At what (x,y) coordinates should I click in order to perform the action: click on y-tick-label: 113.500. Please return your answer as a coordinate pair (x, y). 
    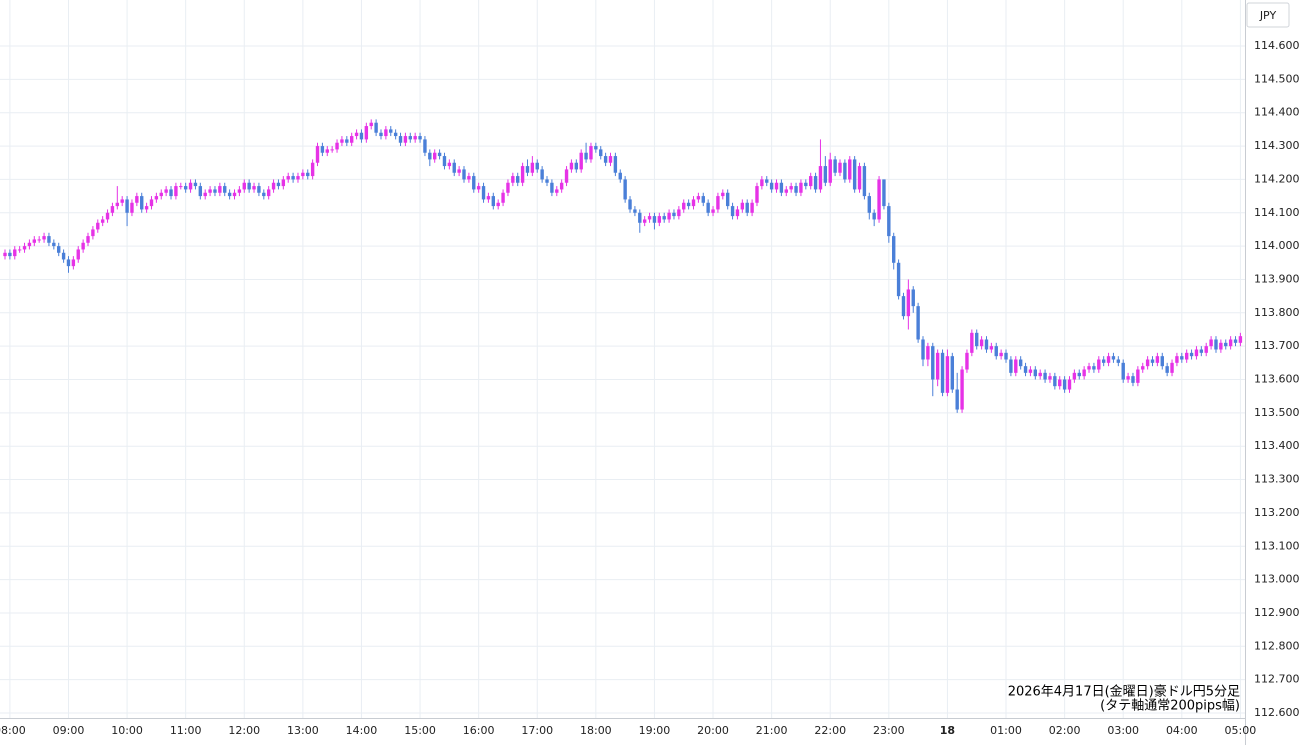
    Looking at the image, I should click on (1277, 412).